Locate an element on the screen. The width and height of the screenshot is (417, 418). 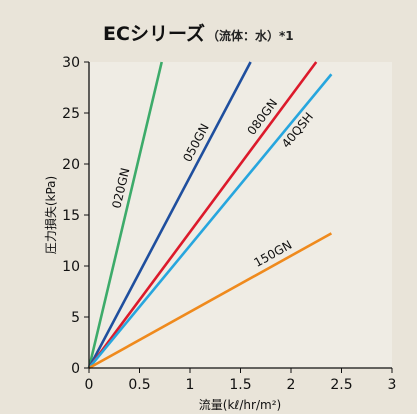
x-tick-label: 0.5 is located at coordinates (139, 385).